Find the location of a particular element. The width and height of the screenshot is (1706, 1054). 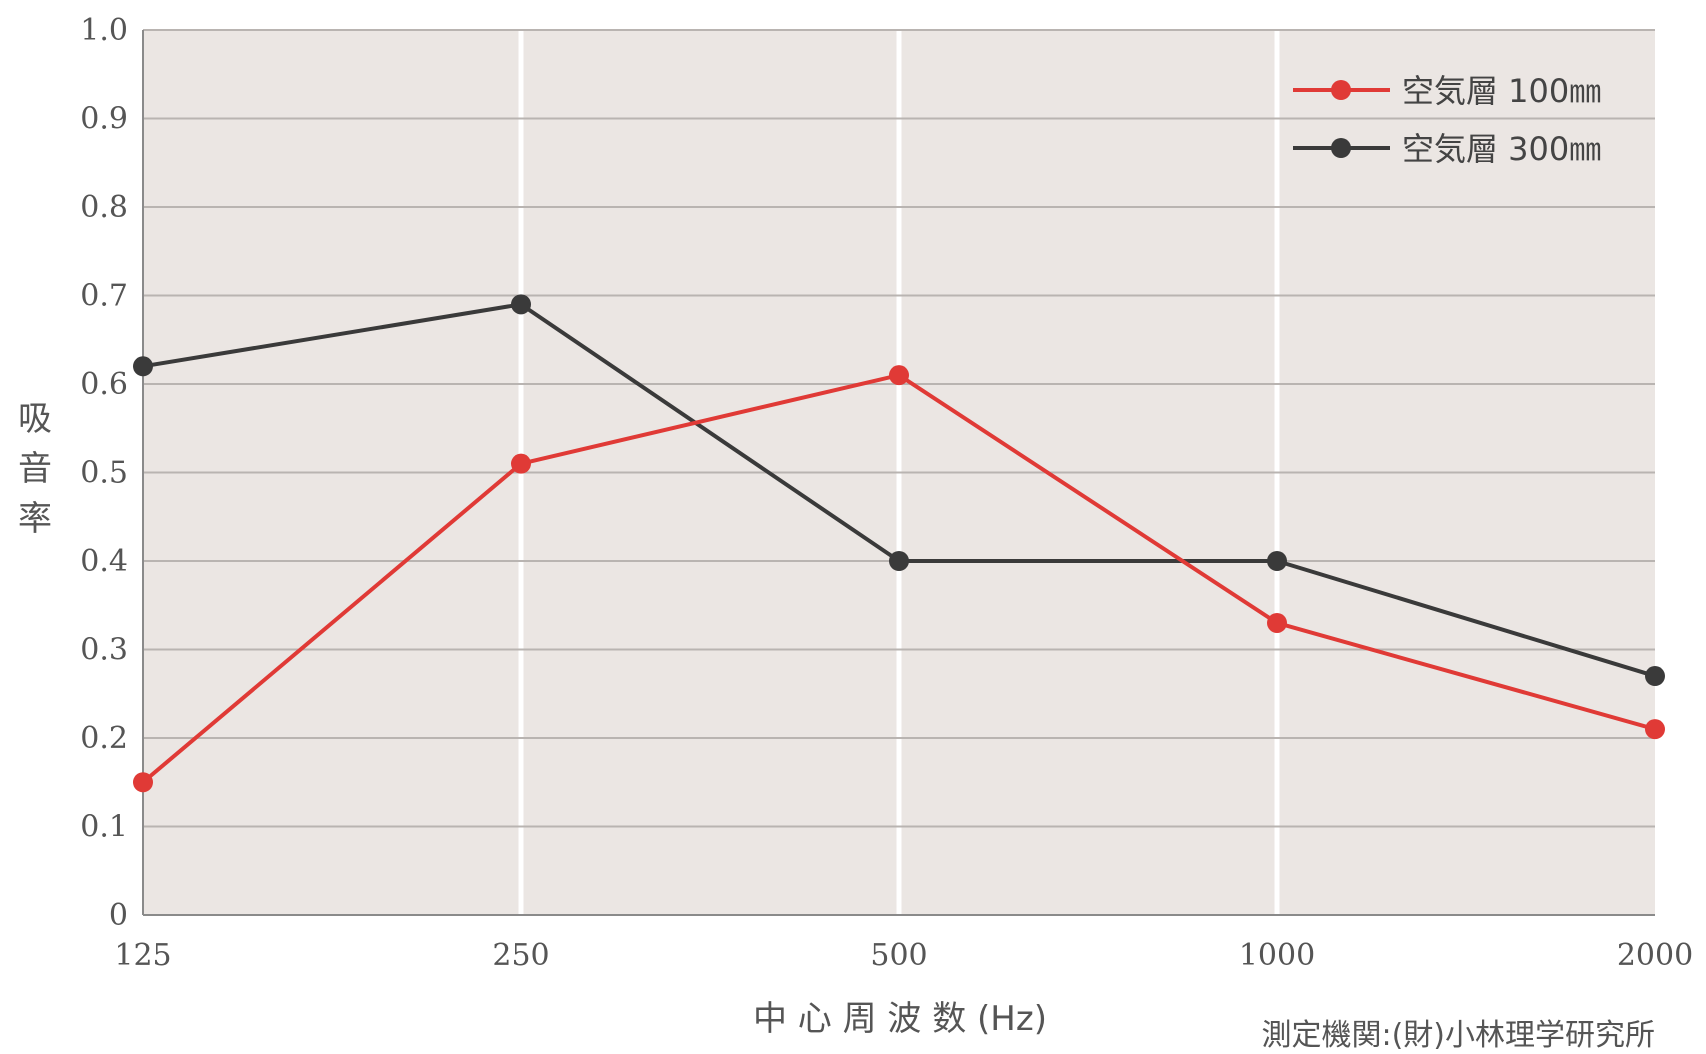

y-tick-label-0.8: 0.8 is located at coordinates (104, 207).